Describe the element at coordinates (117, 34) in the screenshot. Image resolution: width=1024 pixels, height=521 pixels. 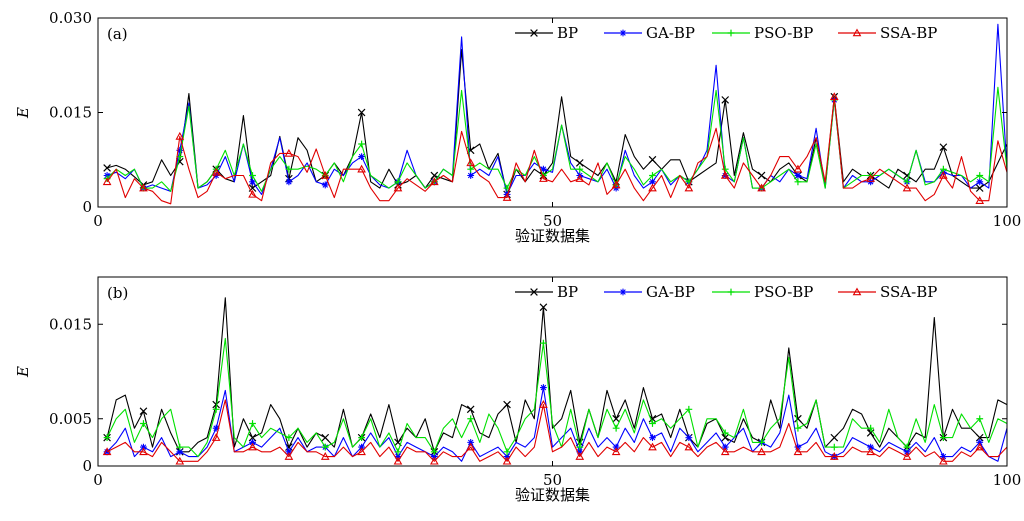
I see `panel-label: (a)` at that location.